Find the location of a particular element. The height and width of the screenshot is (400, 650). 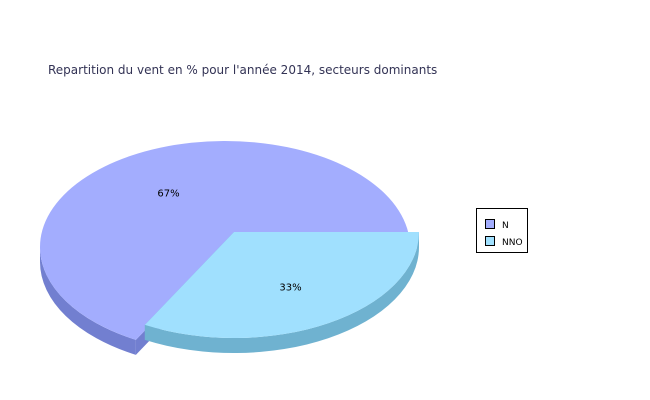

slice-nno is located at coordinates (282, 285).